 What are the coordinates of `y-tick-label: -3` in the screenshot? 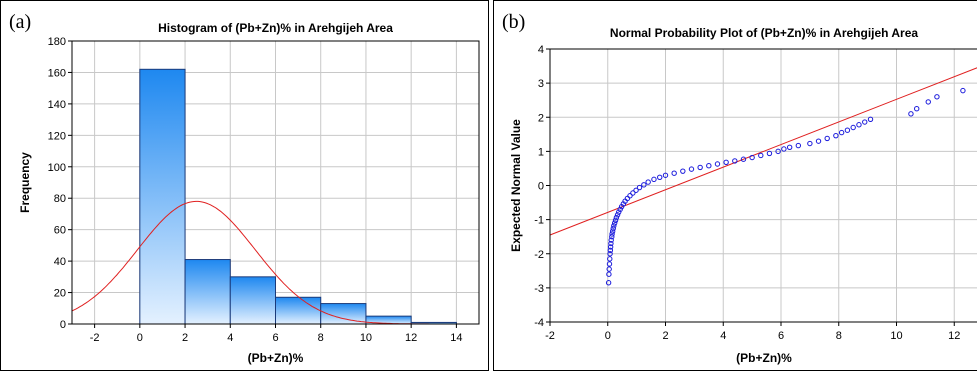 It's located at (539, 289).